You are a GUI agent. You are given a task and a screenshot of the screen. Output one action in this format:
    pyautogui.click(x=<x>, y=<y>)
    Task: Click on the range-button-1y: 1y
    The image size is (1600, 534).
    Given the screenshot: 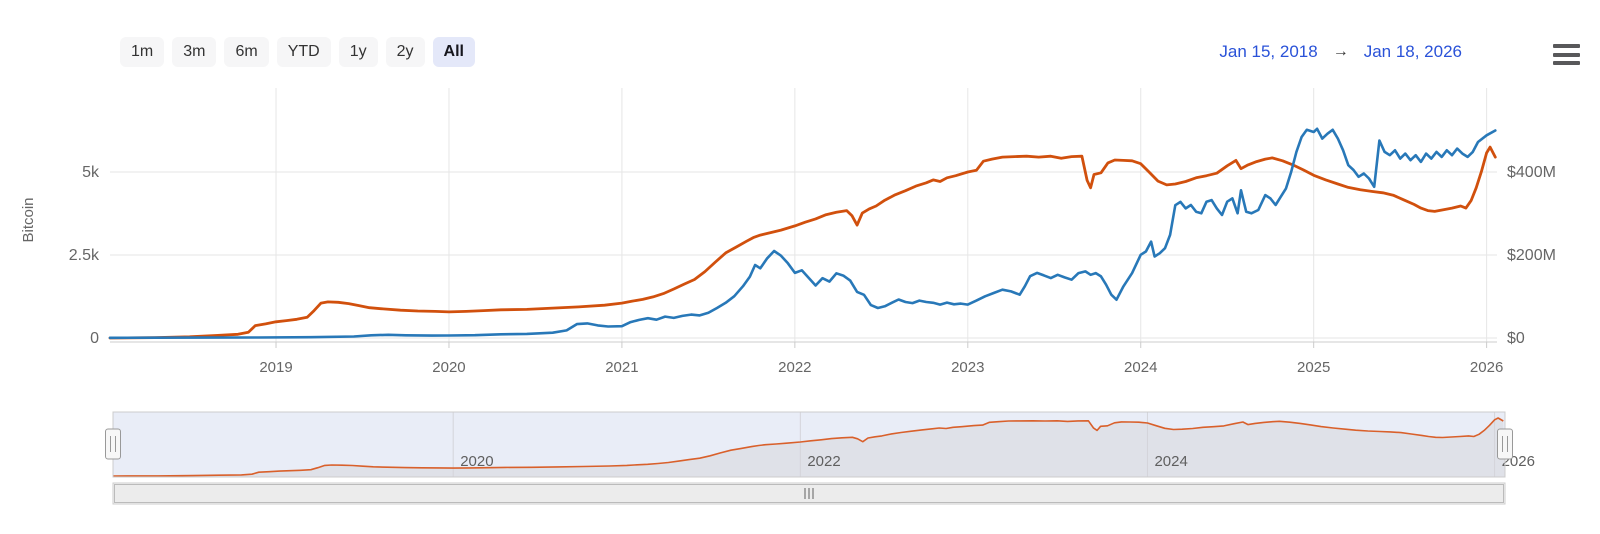 What is the action you would take?
    pyautogui.click(x=358, y=52)
    